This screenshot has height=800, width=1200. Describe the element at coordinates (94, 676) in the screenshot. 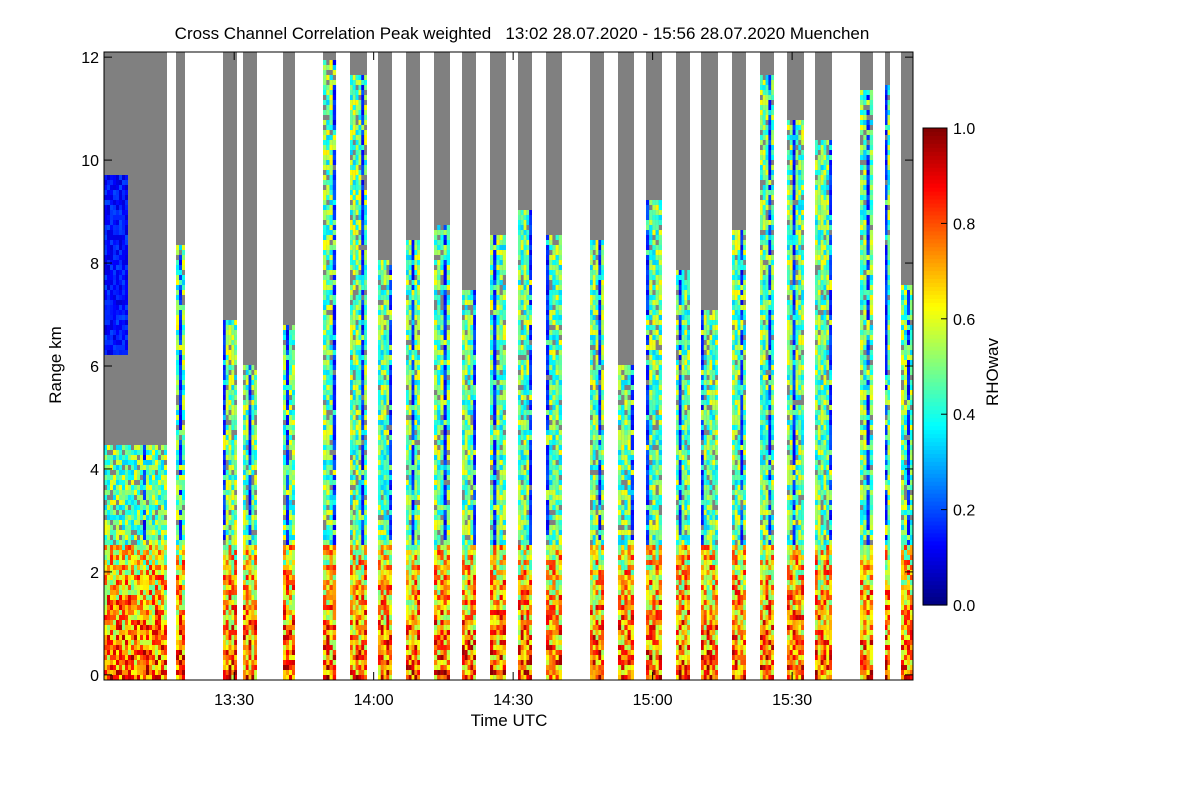

I see `y-tick-label: 0` at that location.